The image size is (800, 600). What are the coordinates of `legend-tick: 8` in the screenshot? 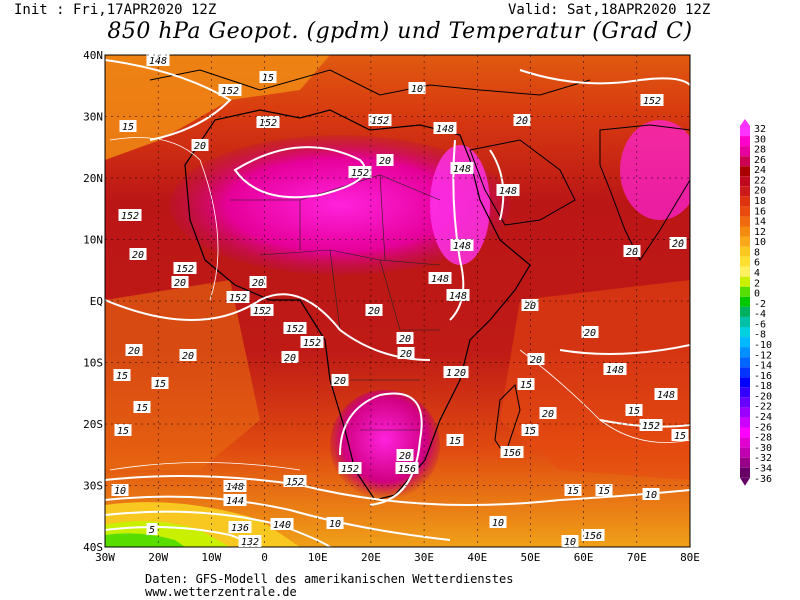 It's located at (757, 252).